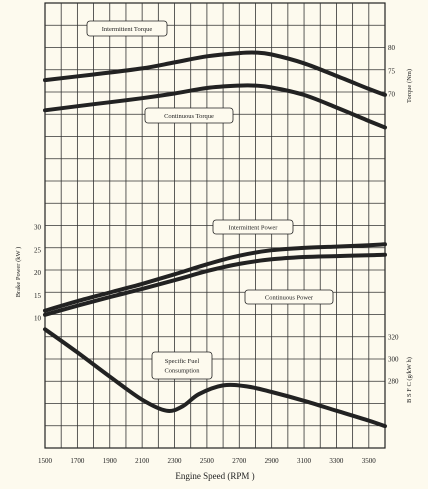 The image size is (428, 489). Describe the element at coordinates (38, 273) in the screenshot. I see `power-tick-label: 20` at that location.